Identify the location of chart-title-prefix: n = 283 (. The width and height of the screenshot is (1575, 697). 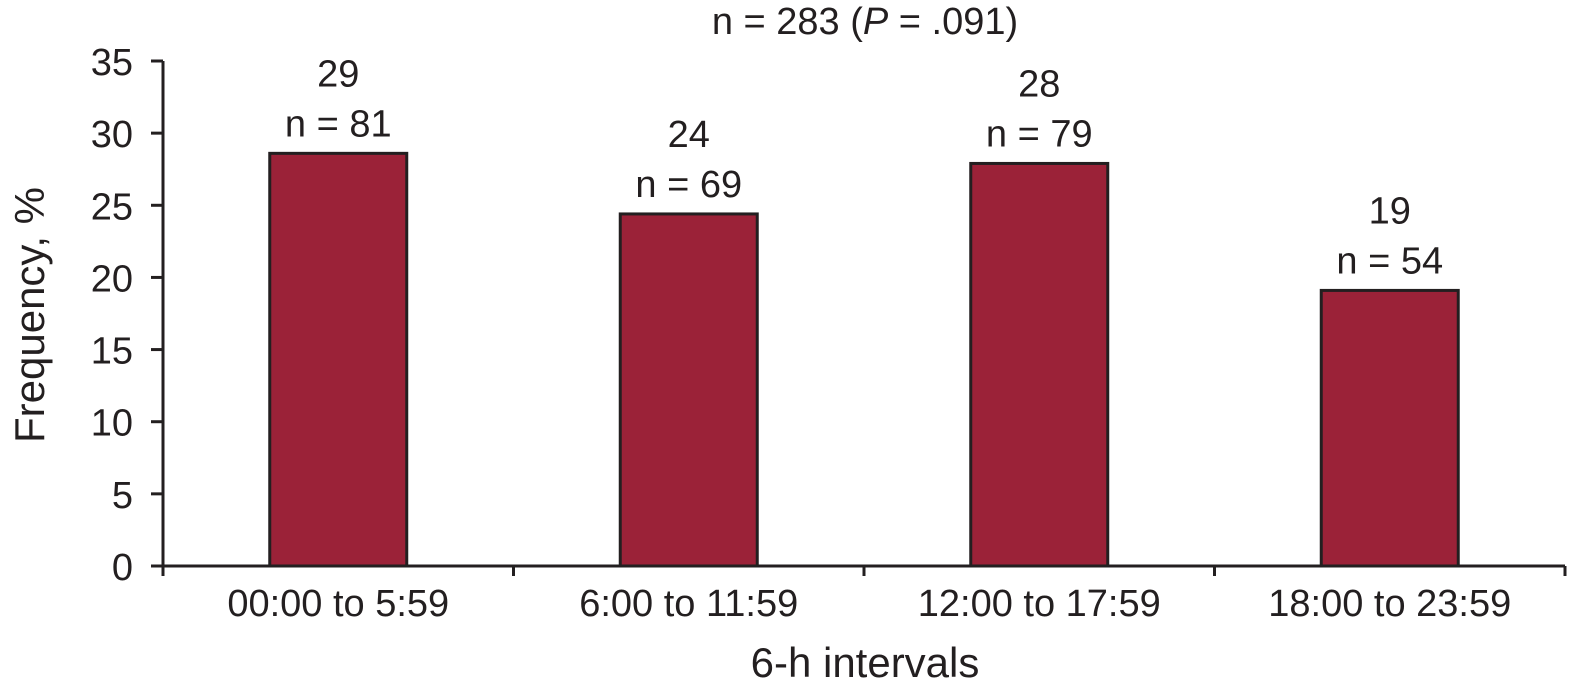
(787, 22).